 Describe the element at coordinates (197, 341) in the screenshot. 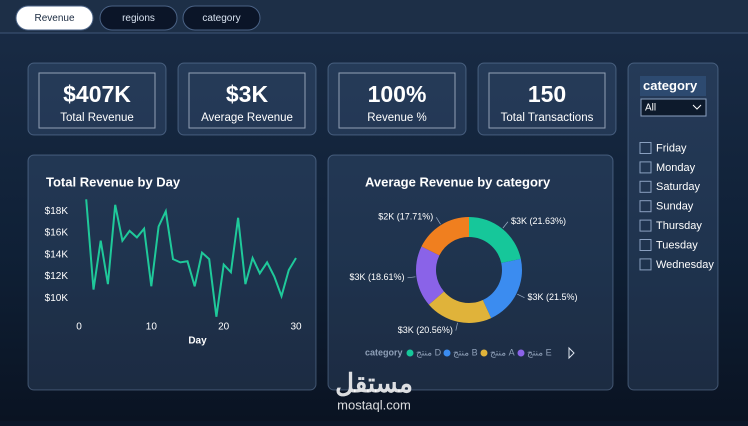

I see `x-axis-title: Day` at that location.